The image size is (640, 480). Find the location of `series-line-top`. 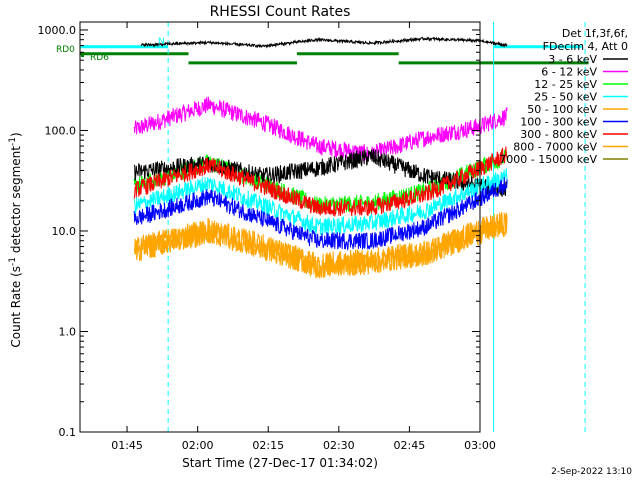

series-line-top is located at coordinates (324, 42).